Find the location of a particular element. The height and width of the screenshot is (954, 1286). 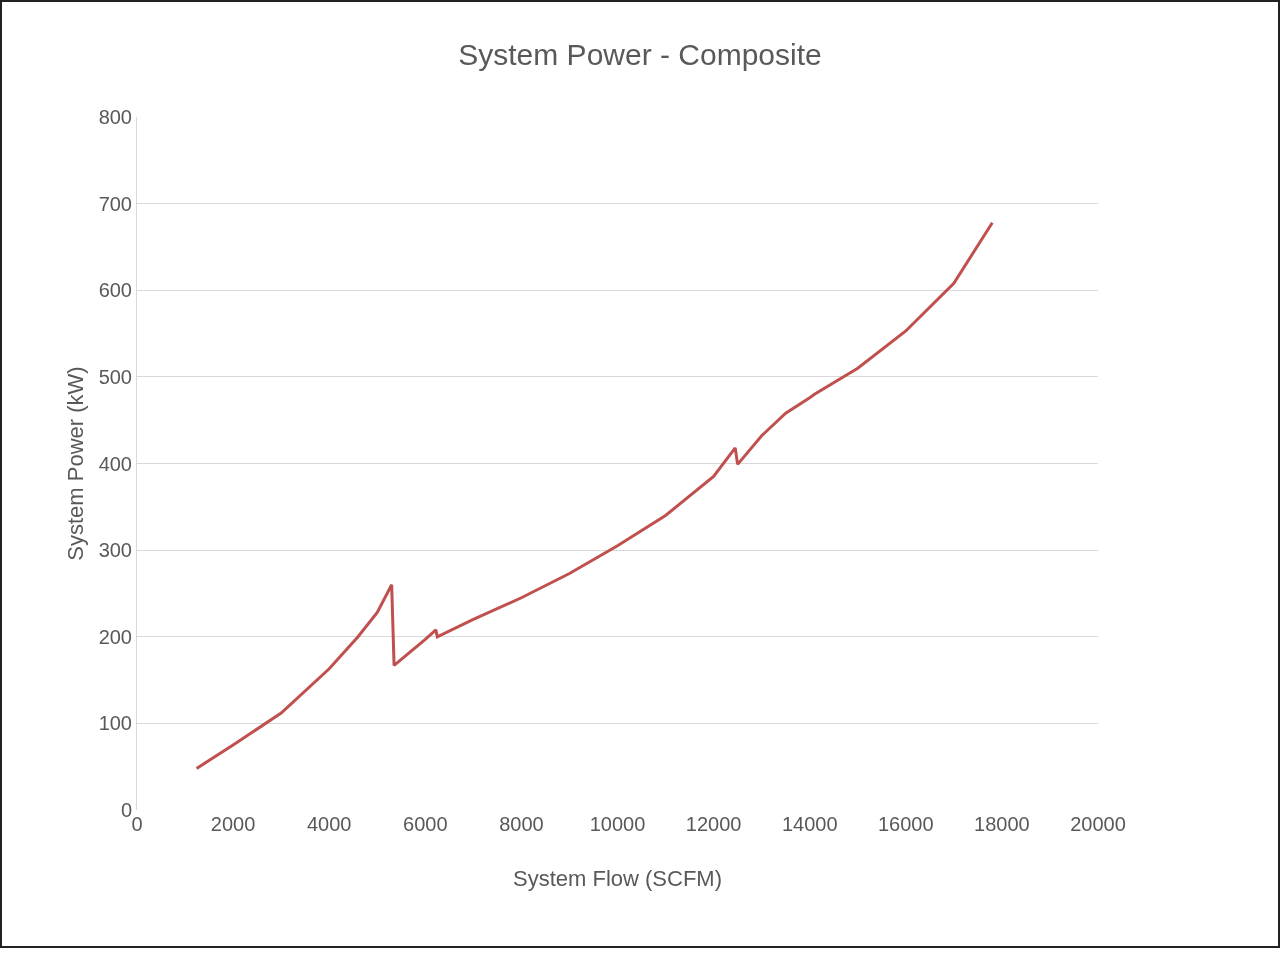

x-tick-label: 6000 is located at coordinates (425, 824).